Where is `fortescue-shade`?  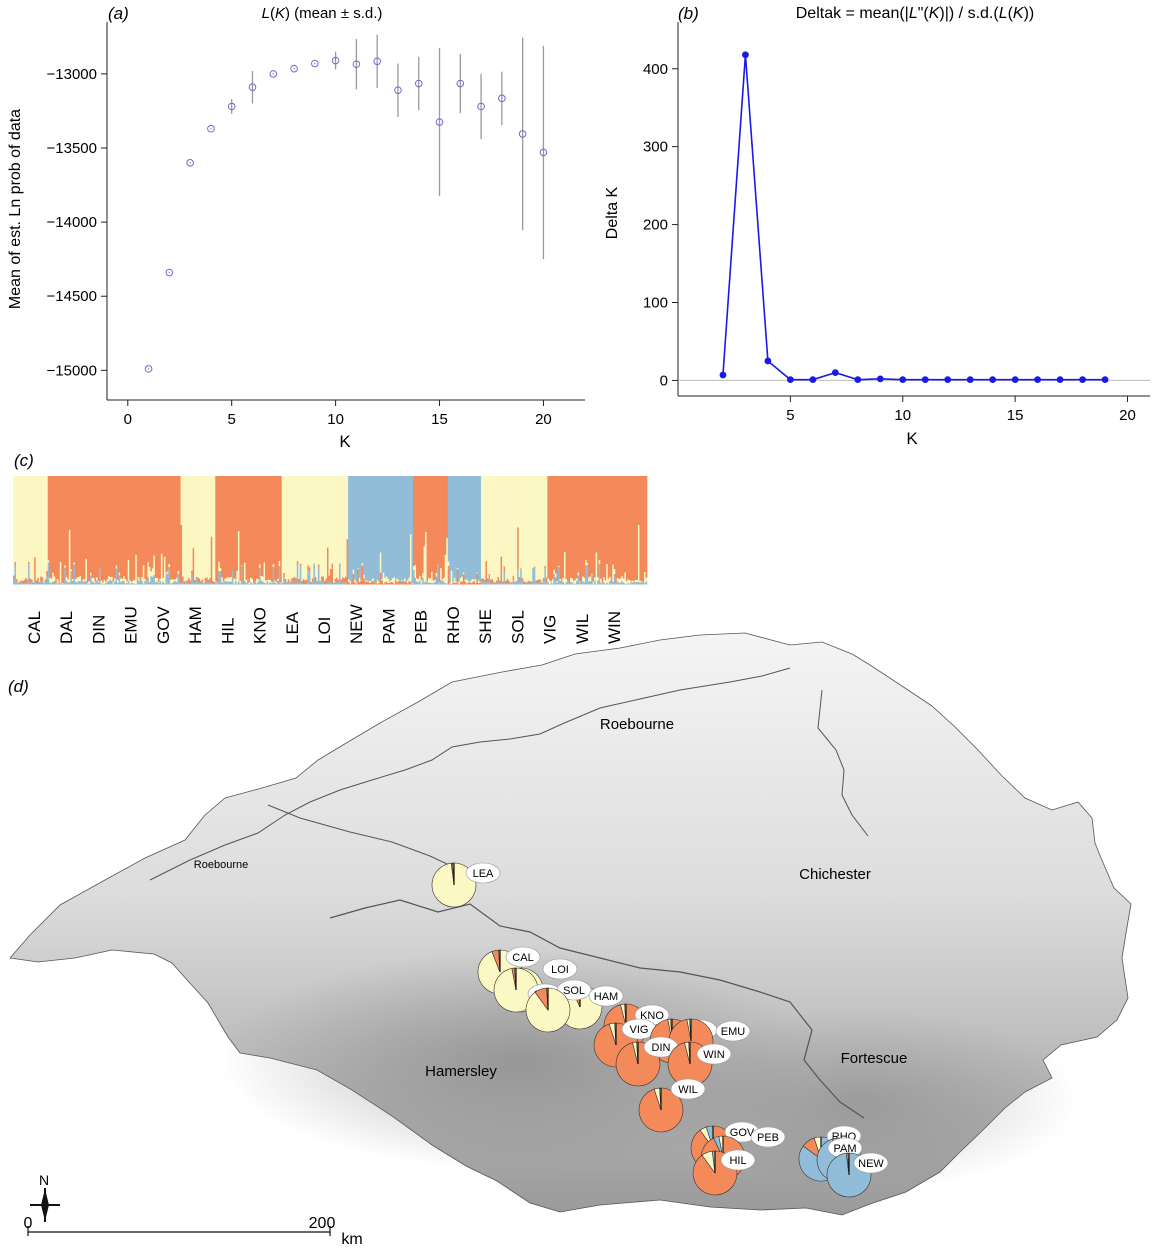 fortescue-shade is located at coordinates (860, 1100).